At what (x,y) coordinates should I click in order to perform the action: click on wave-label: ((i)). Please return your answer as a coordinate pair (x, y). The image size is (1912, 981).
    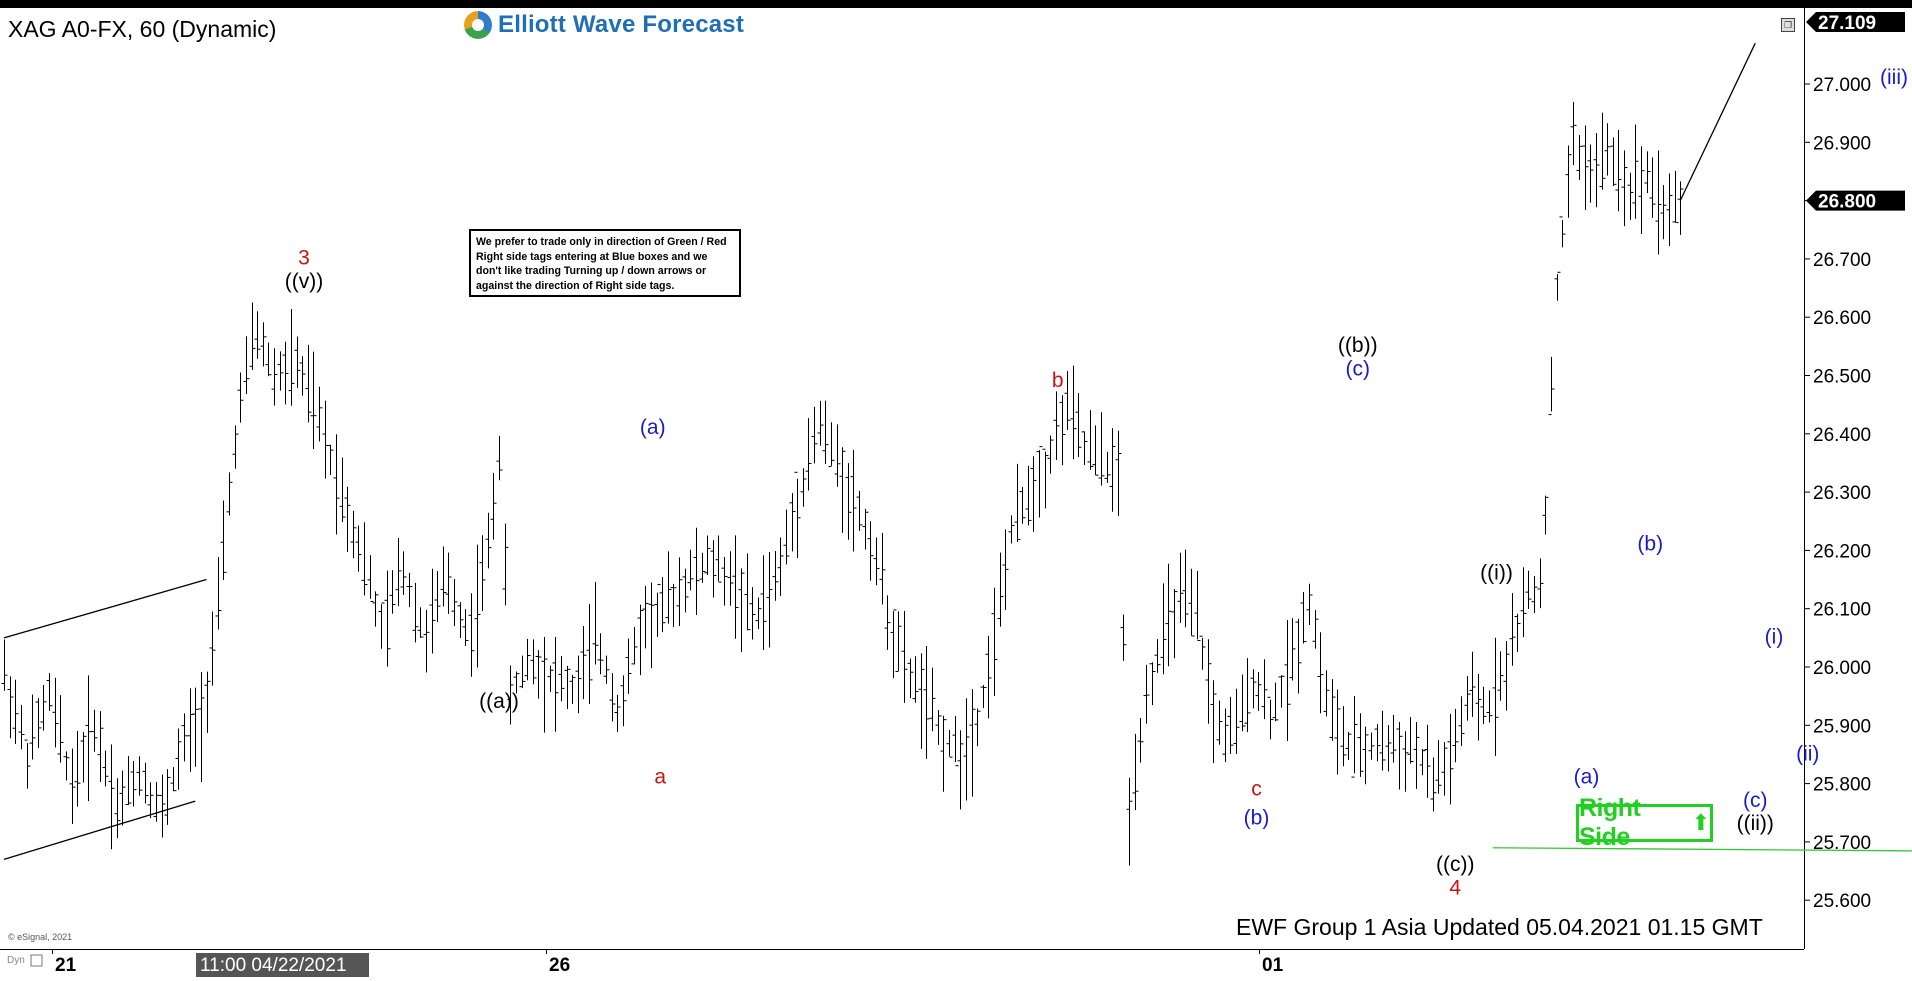
    Looking at the image, I should click on (1496, 573).